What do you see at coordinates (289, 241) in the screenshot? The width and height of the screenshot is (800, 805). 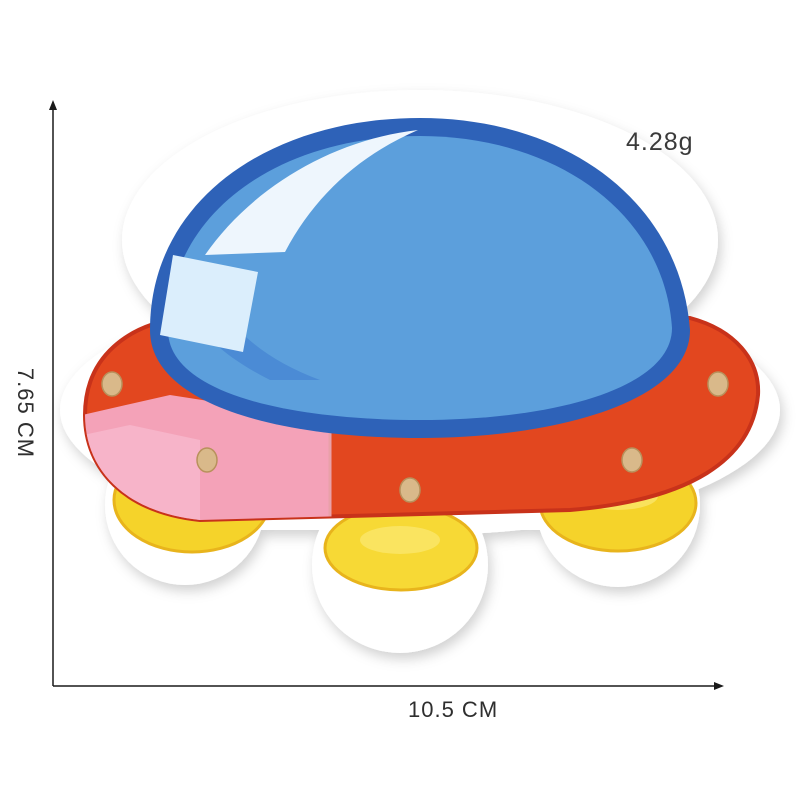 I see `dome-highlights` at bounding box center [289, 241].